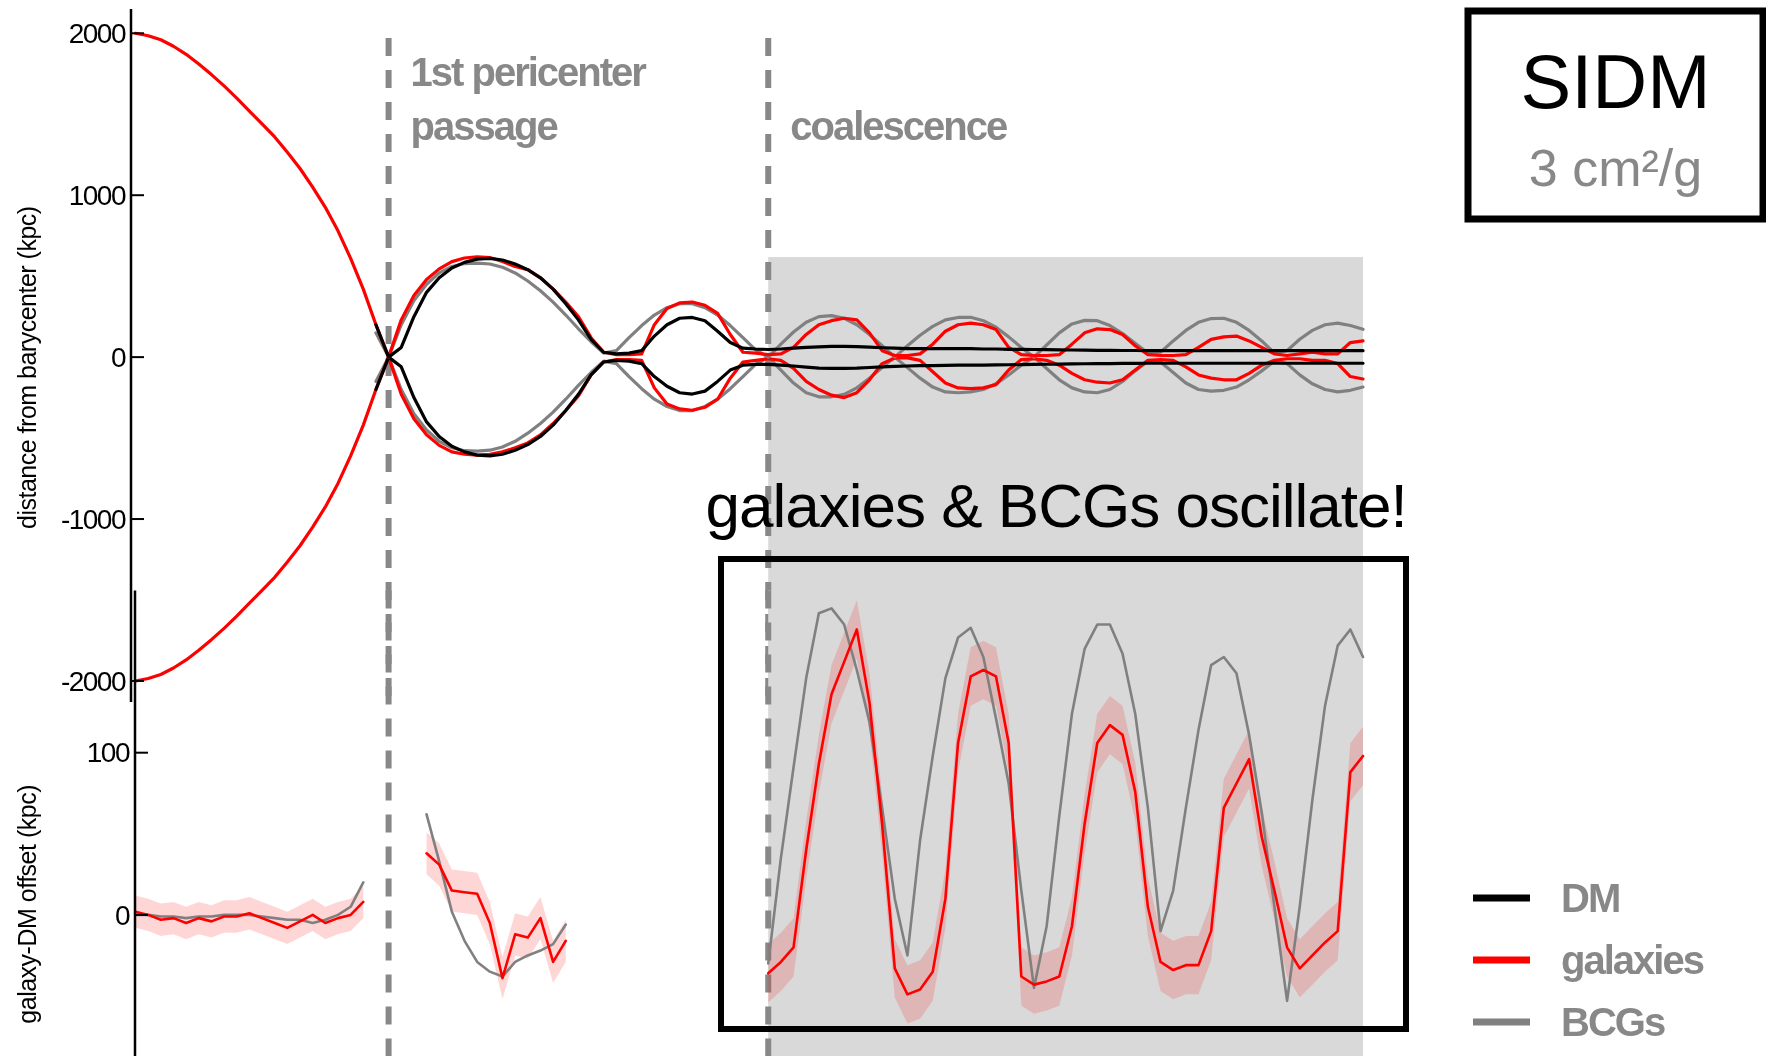 The image size is (1766, 1056). What do you see at coordinates (93, 519) in the screenshot?
I see `y-tick-label: -1000` at bounding box center [93, 519].